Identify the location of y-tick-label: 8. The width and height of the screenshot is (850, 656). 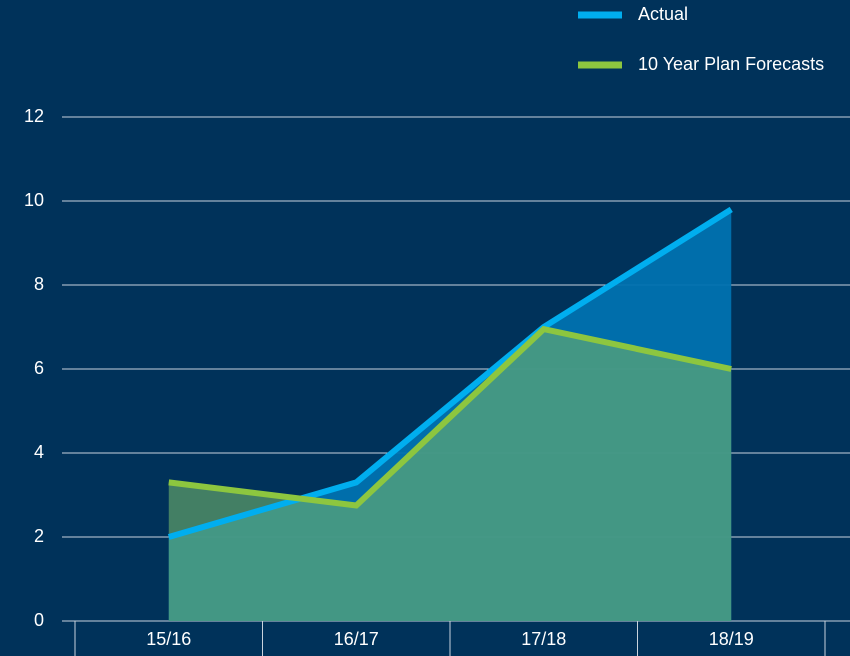
(39, 284).